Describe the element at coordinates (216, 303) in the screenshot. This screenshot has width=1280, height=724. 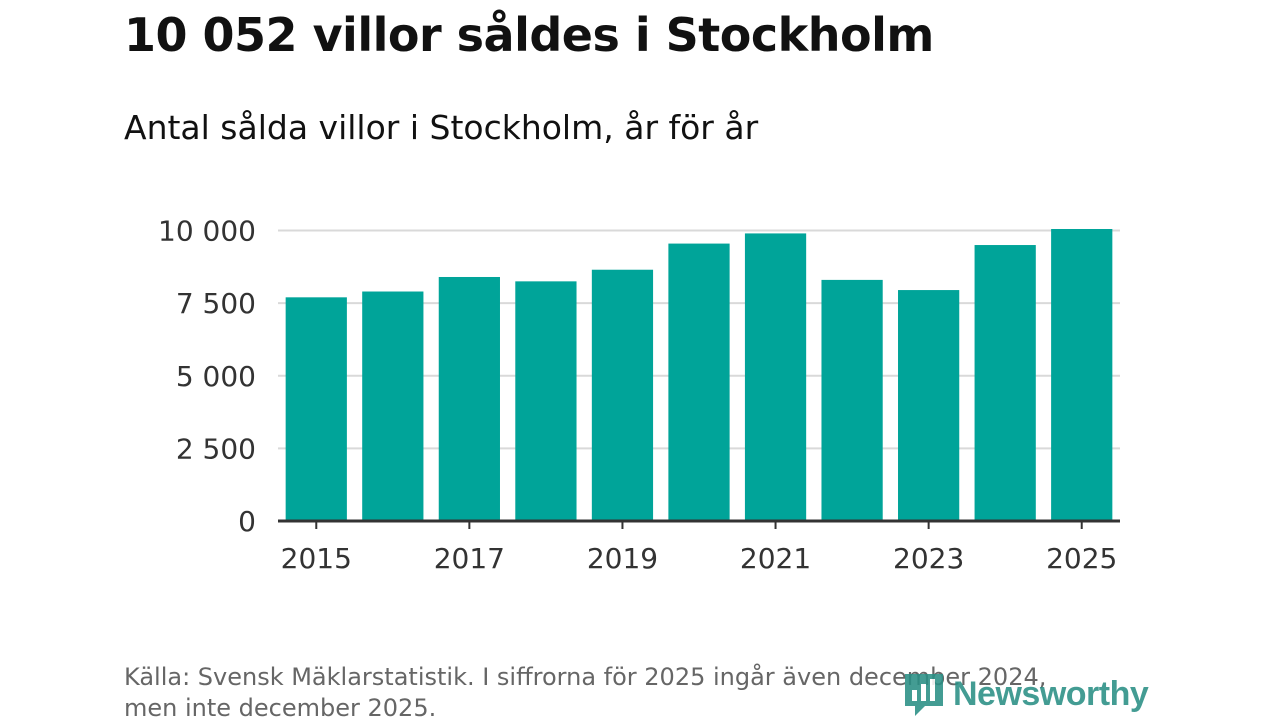
I see `y-tick-label: 7 500` at that location.